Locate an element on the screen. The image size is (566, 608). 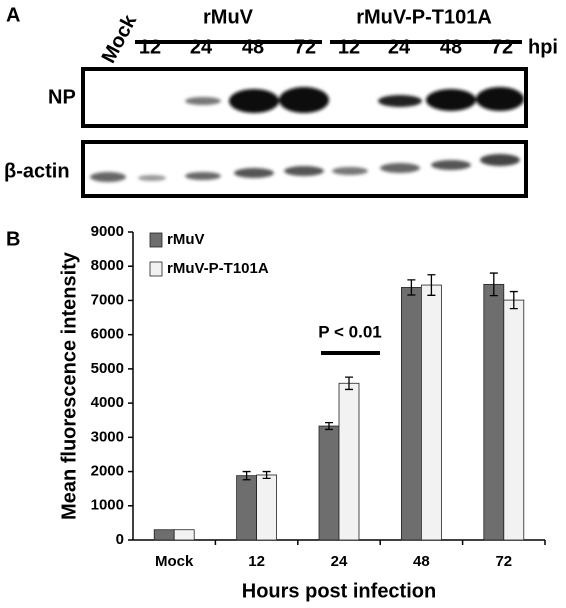
y-tick-label: 7000 is located at coordinates (107, 299).